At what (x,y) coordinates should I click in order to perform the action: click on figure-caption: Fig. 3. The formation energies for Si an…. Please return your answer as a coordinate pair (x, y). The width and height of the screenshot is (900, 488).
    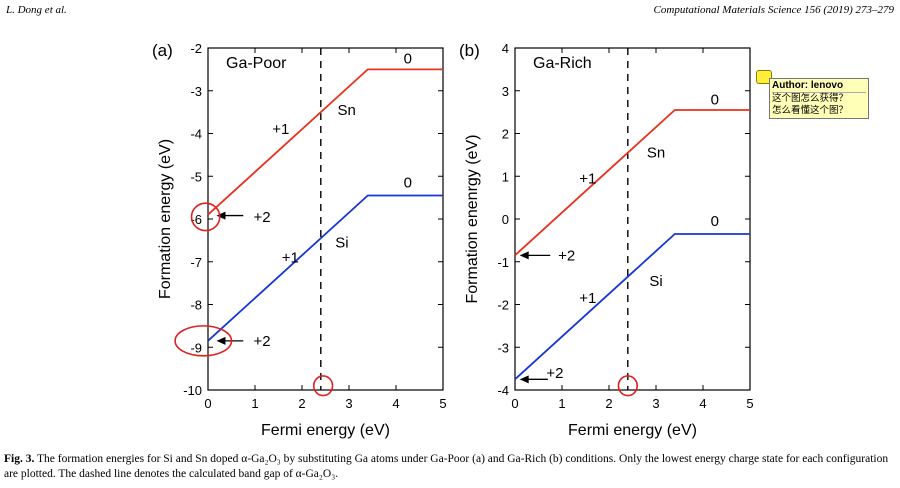
    Looking at the image, I should click on (450, 467).